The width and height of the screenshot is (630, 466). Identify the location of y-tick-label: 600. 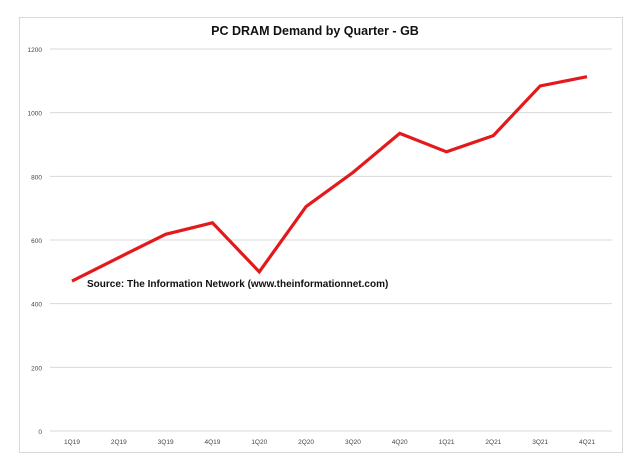
(36, 241).